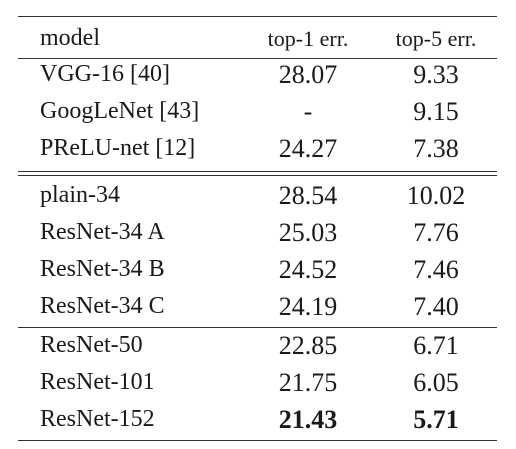  I want to click on row-model: ResNet-34 A, so click(102, 232).